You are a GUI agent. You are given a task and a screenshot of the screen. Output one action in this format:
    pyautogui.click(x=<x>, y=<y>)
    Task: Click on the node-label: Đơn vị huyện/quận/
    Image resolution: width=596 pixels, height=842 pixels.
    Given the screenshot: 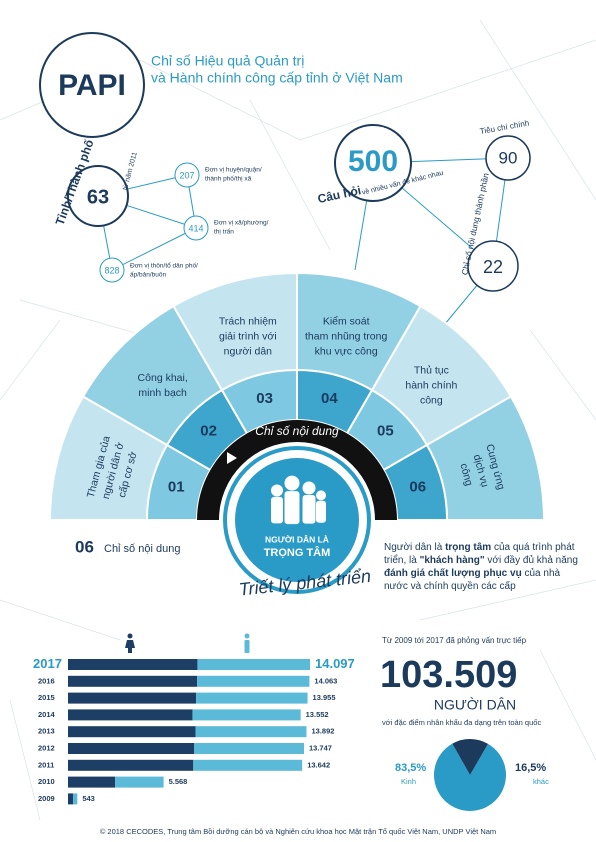 What is the action you would take?
    pyautogui.click(x=233, y=170)
    